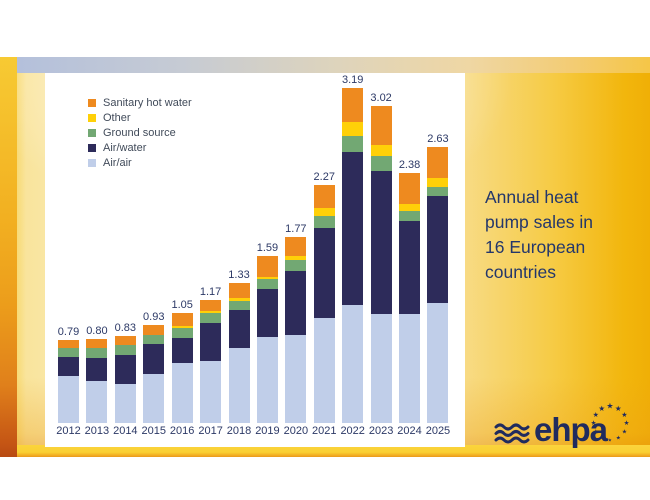 The width and height of the screenshot is (650, 500). Describe the element at coordinates (325, 451) in the screenshot. I see `bottom-gradient-band` at that location.